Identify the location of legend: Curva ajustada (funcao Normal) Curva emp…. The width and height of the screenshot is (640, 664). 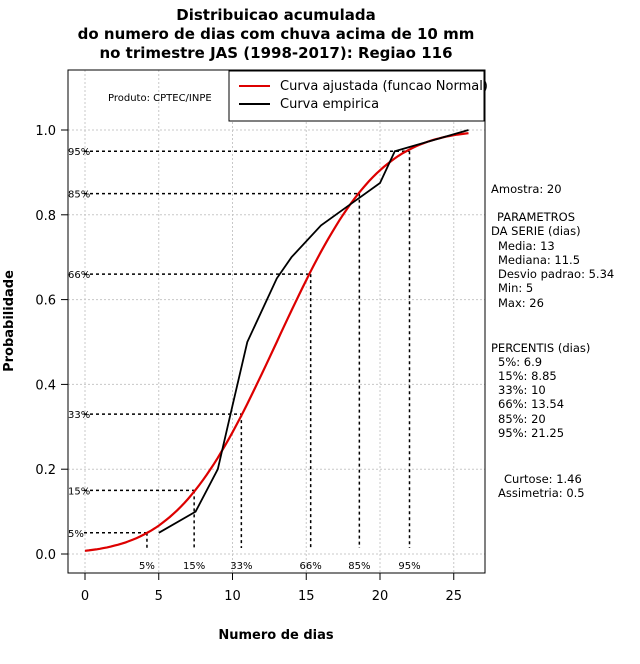
(358, 96).